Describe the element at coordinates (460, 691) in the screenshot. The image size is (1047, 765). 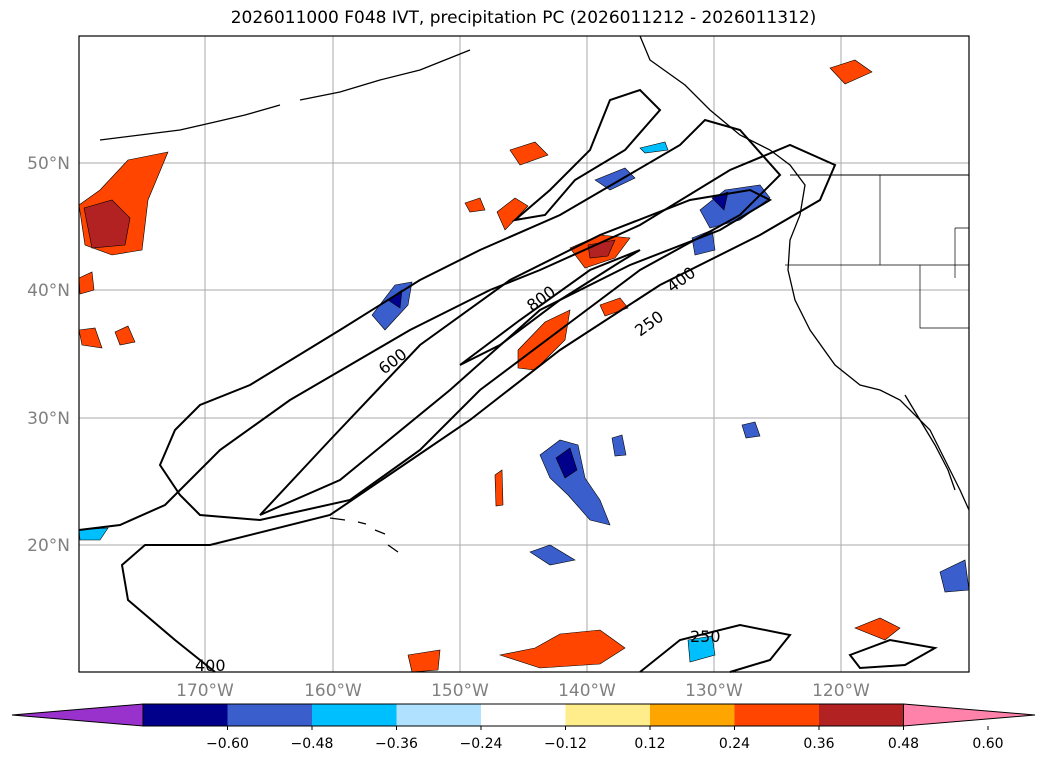
I see `lon-label: 150°W` at that location.